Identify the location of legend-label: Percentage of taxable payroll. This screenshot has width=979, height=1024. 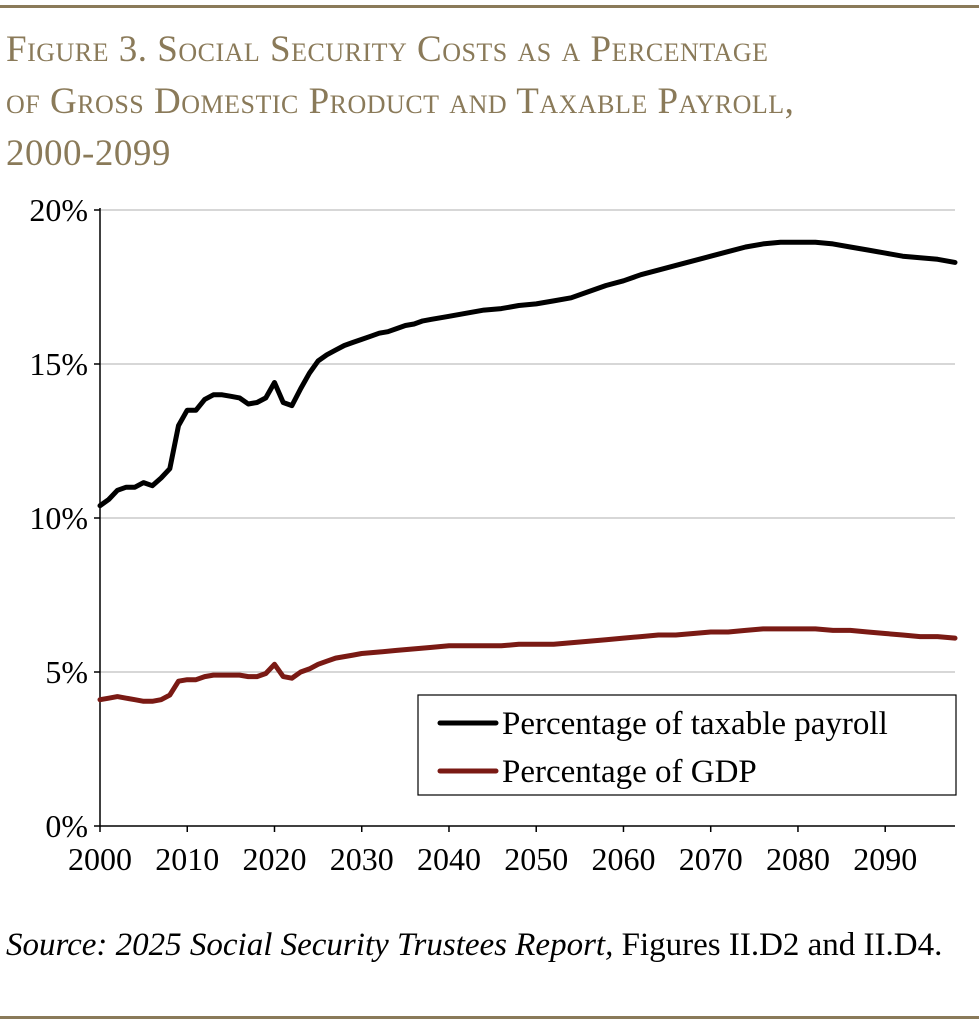
(695, 724).